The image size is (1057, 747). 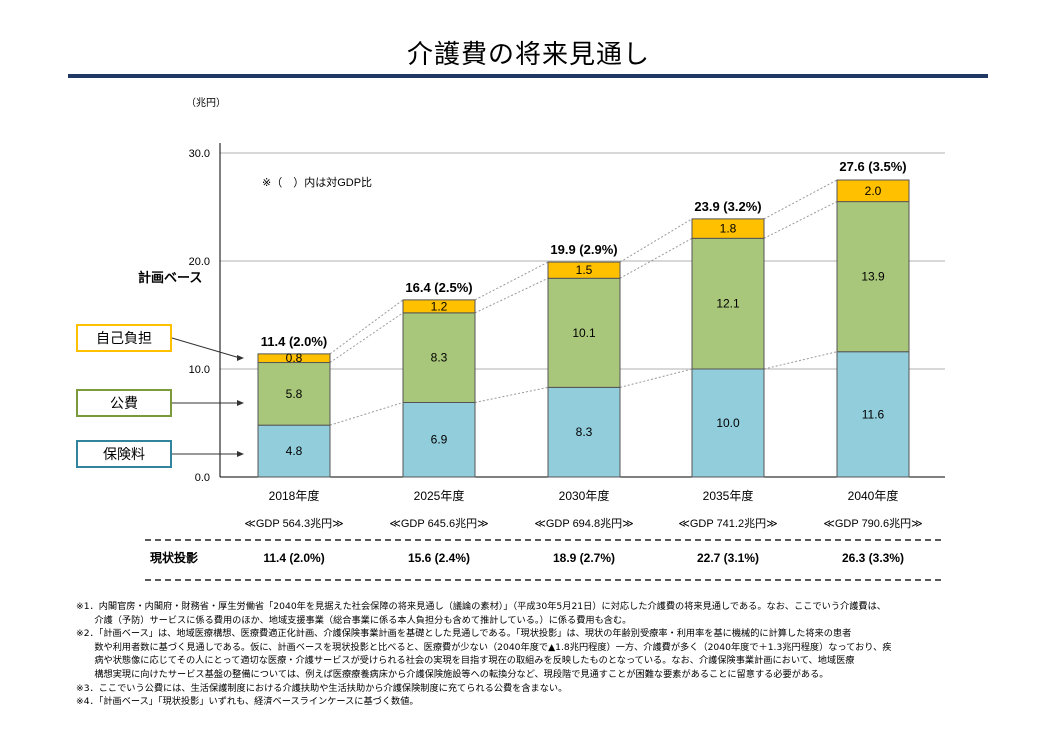 What do you see at coordinates (199, 262) in the screenshot?
I see `y-tick-label: 20.0` at bounding box center [199, 262].